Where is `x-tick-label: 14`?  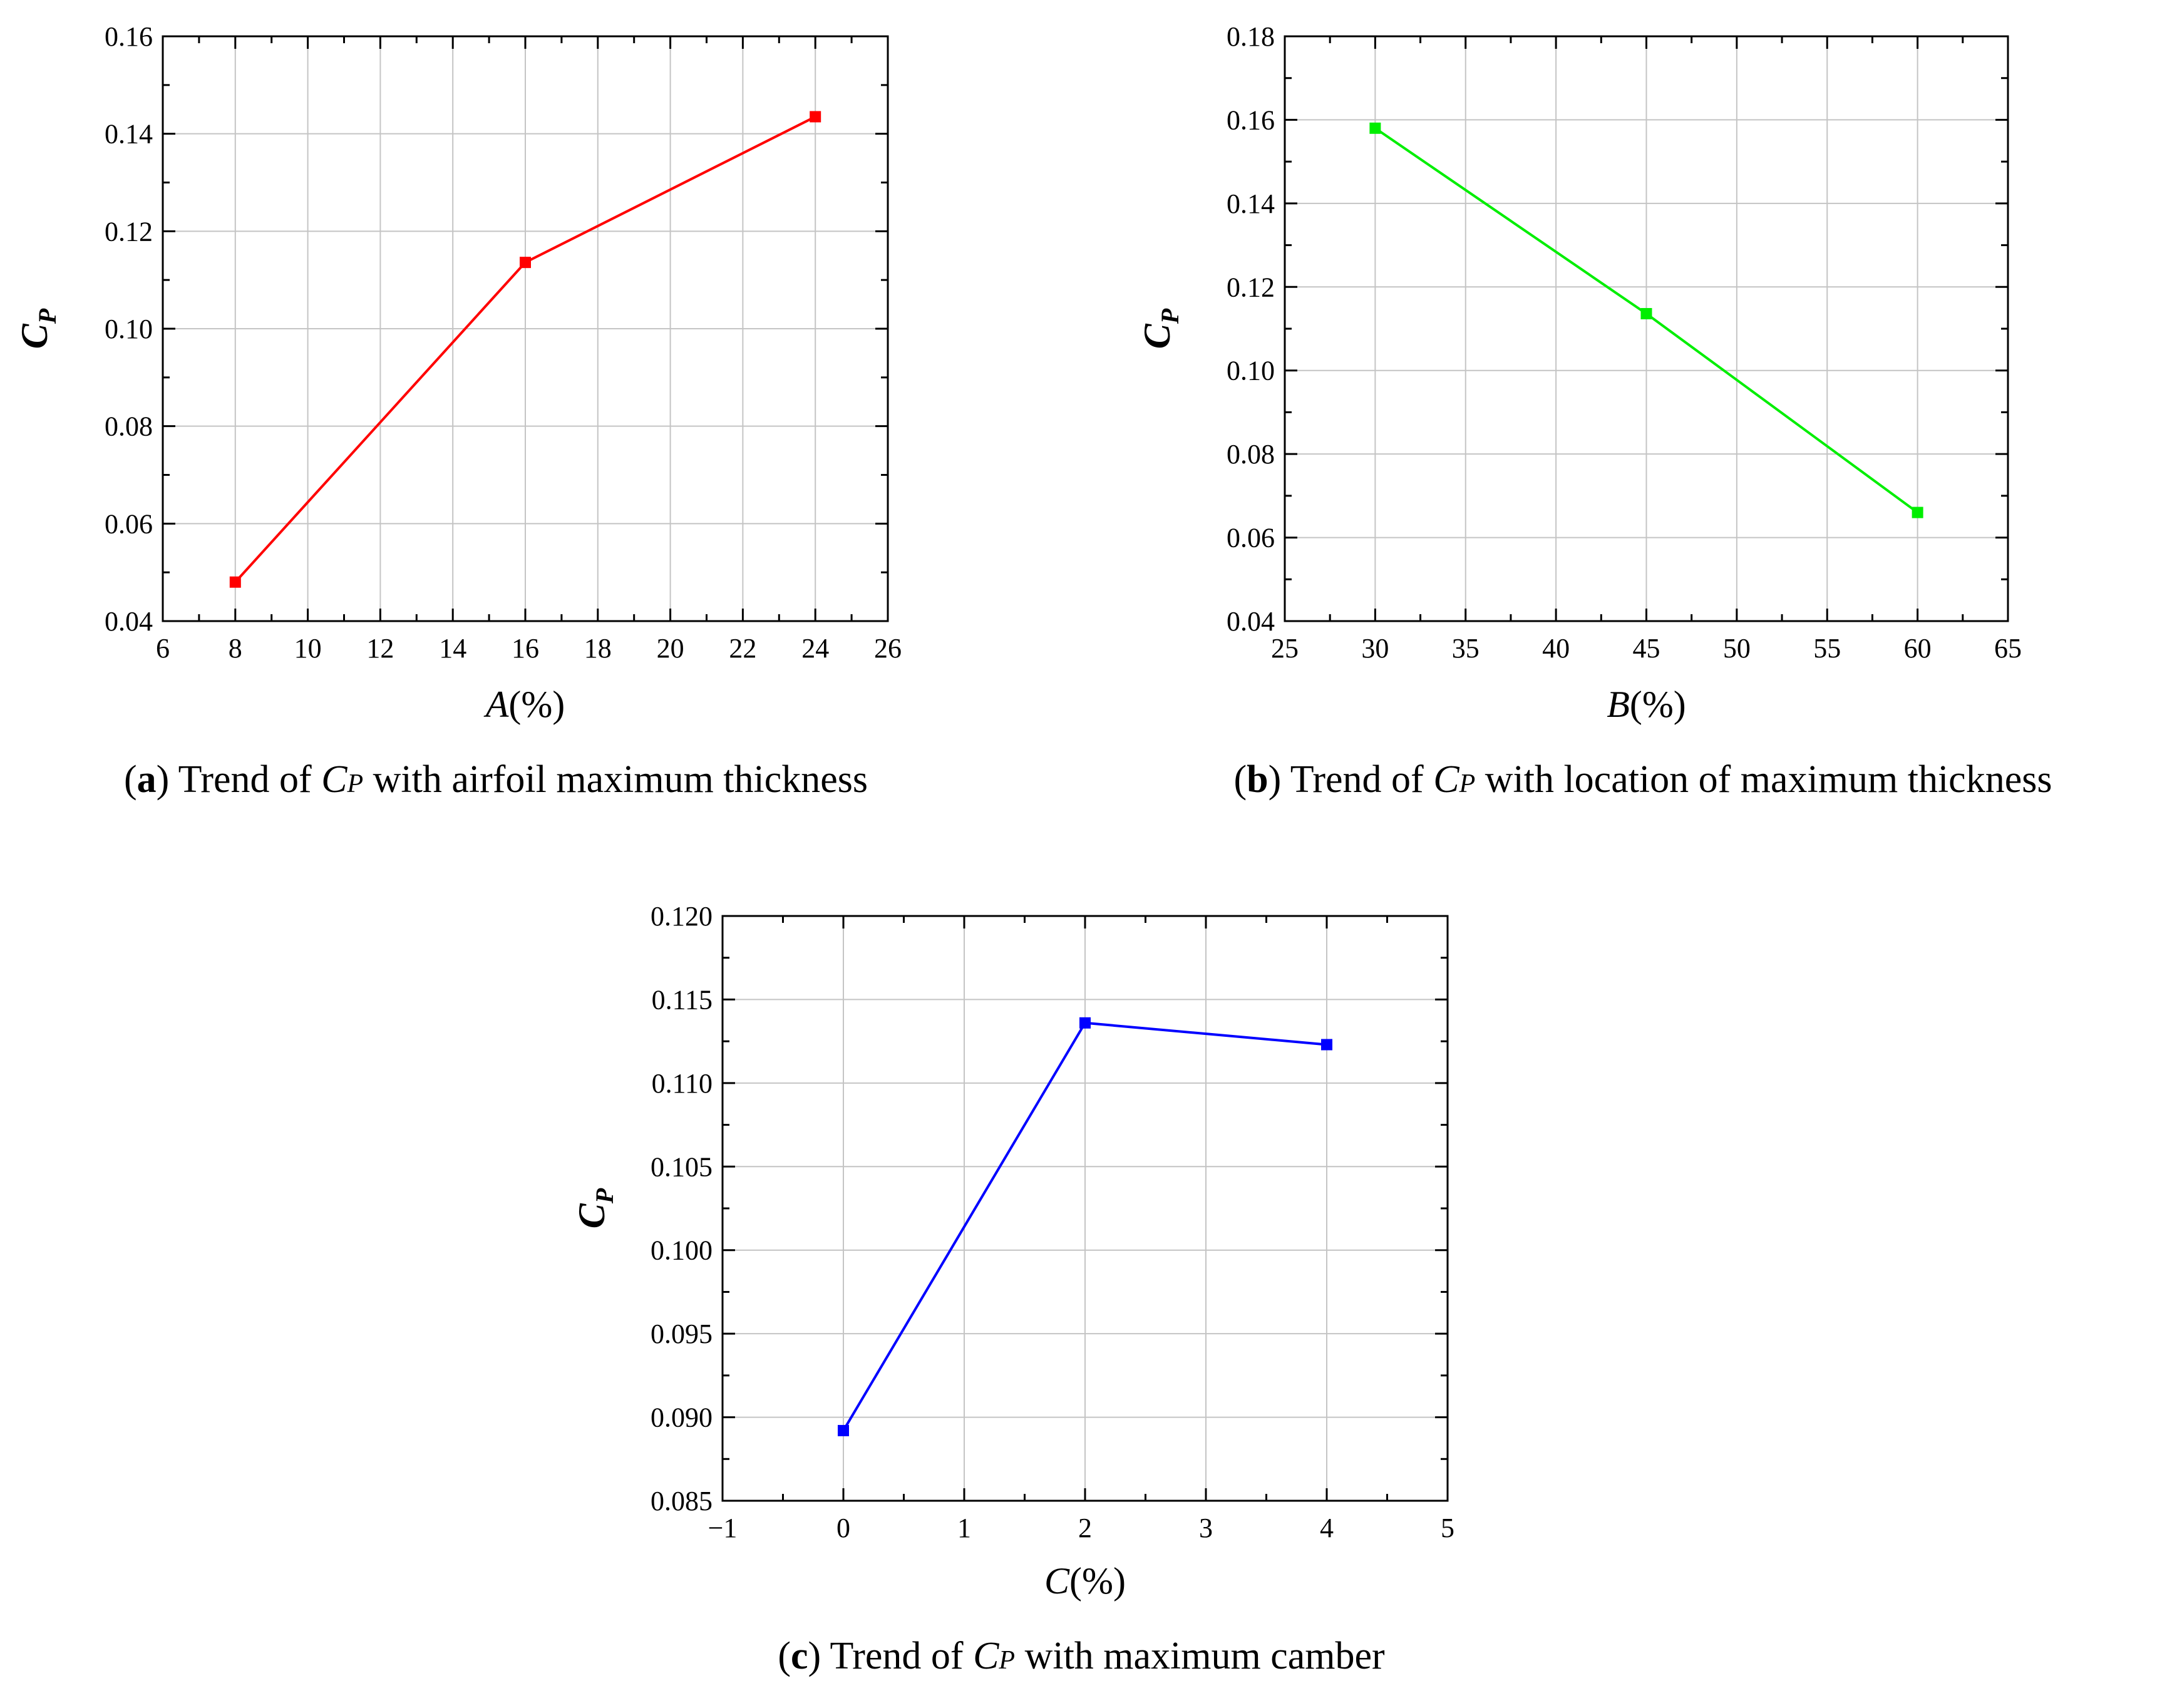 x-tick-label: 14 is located at coordinates (452, 648).